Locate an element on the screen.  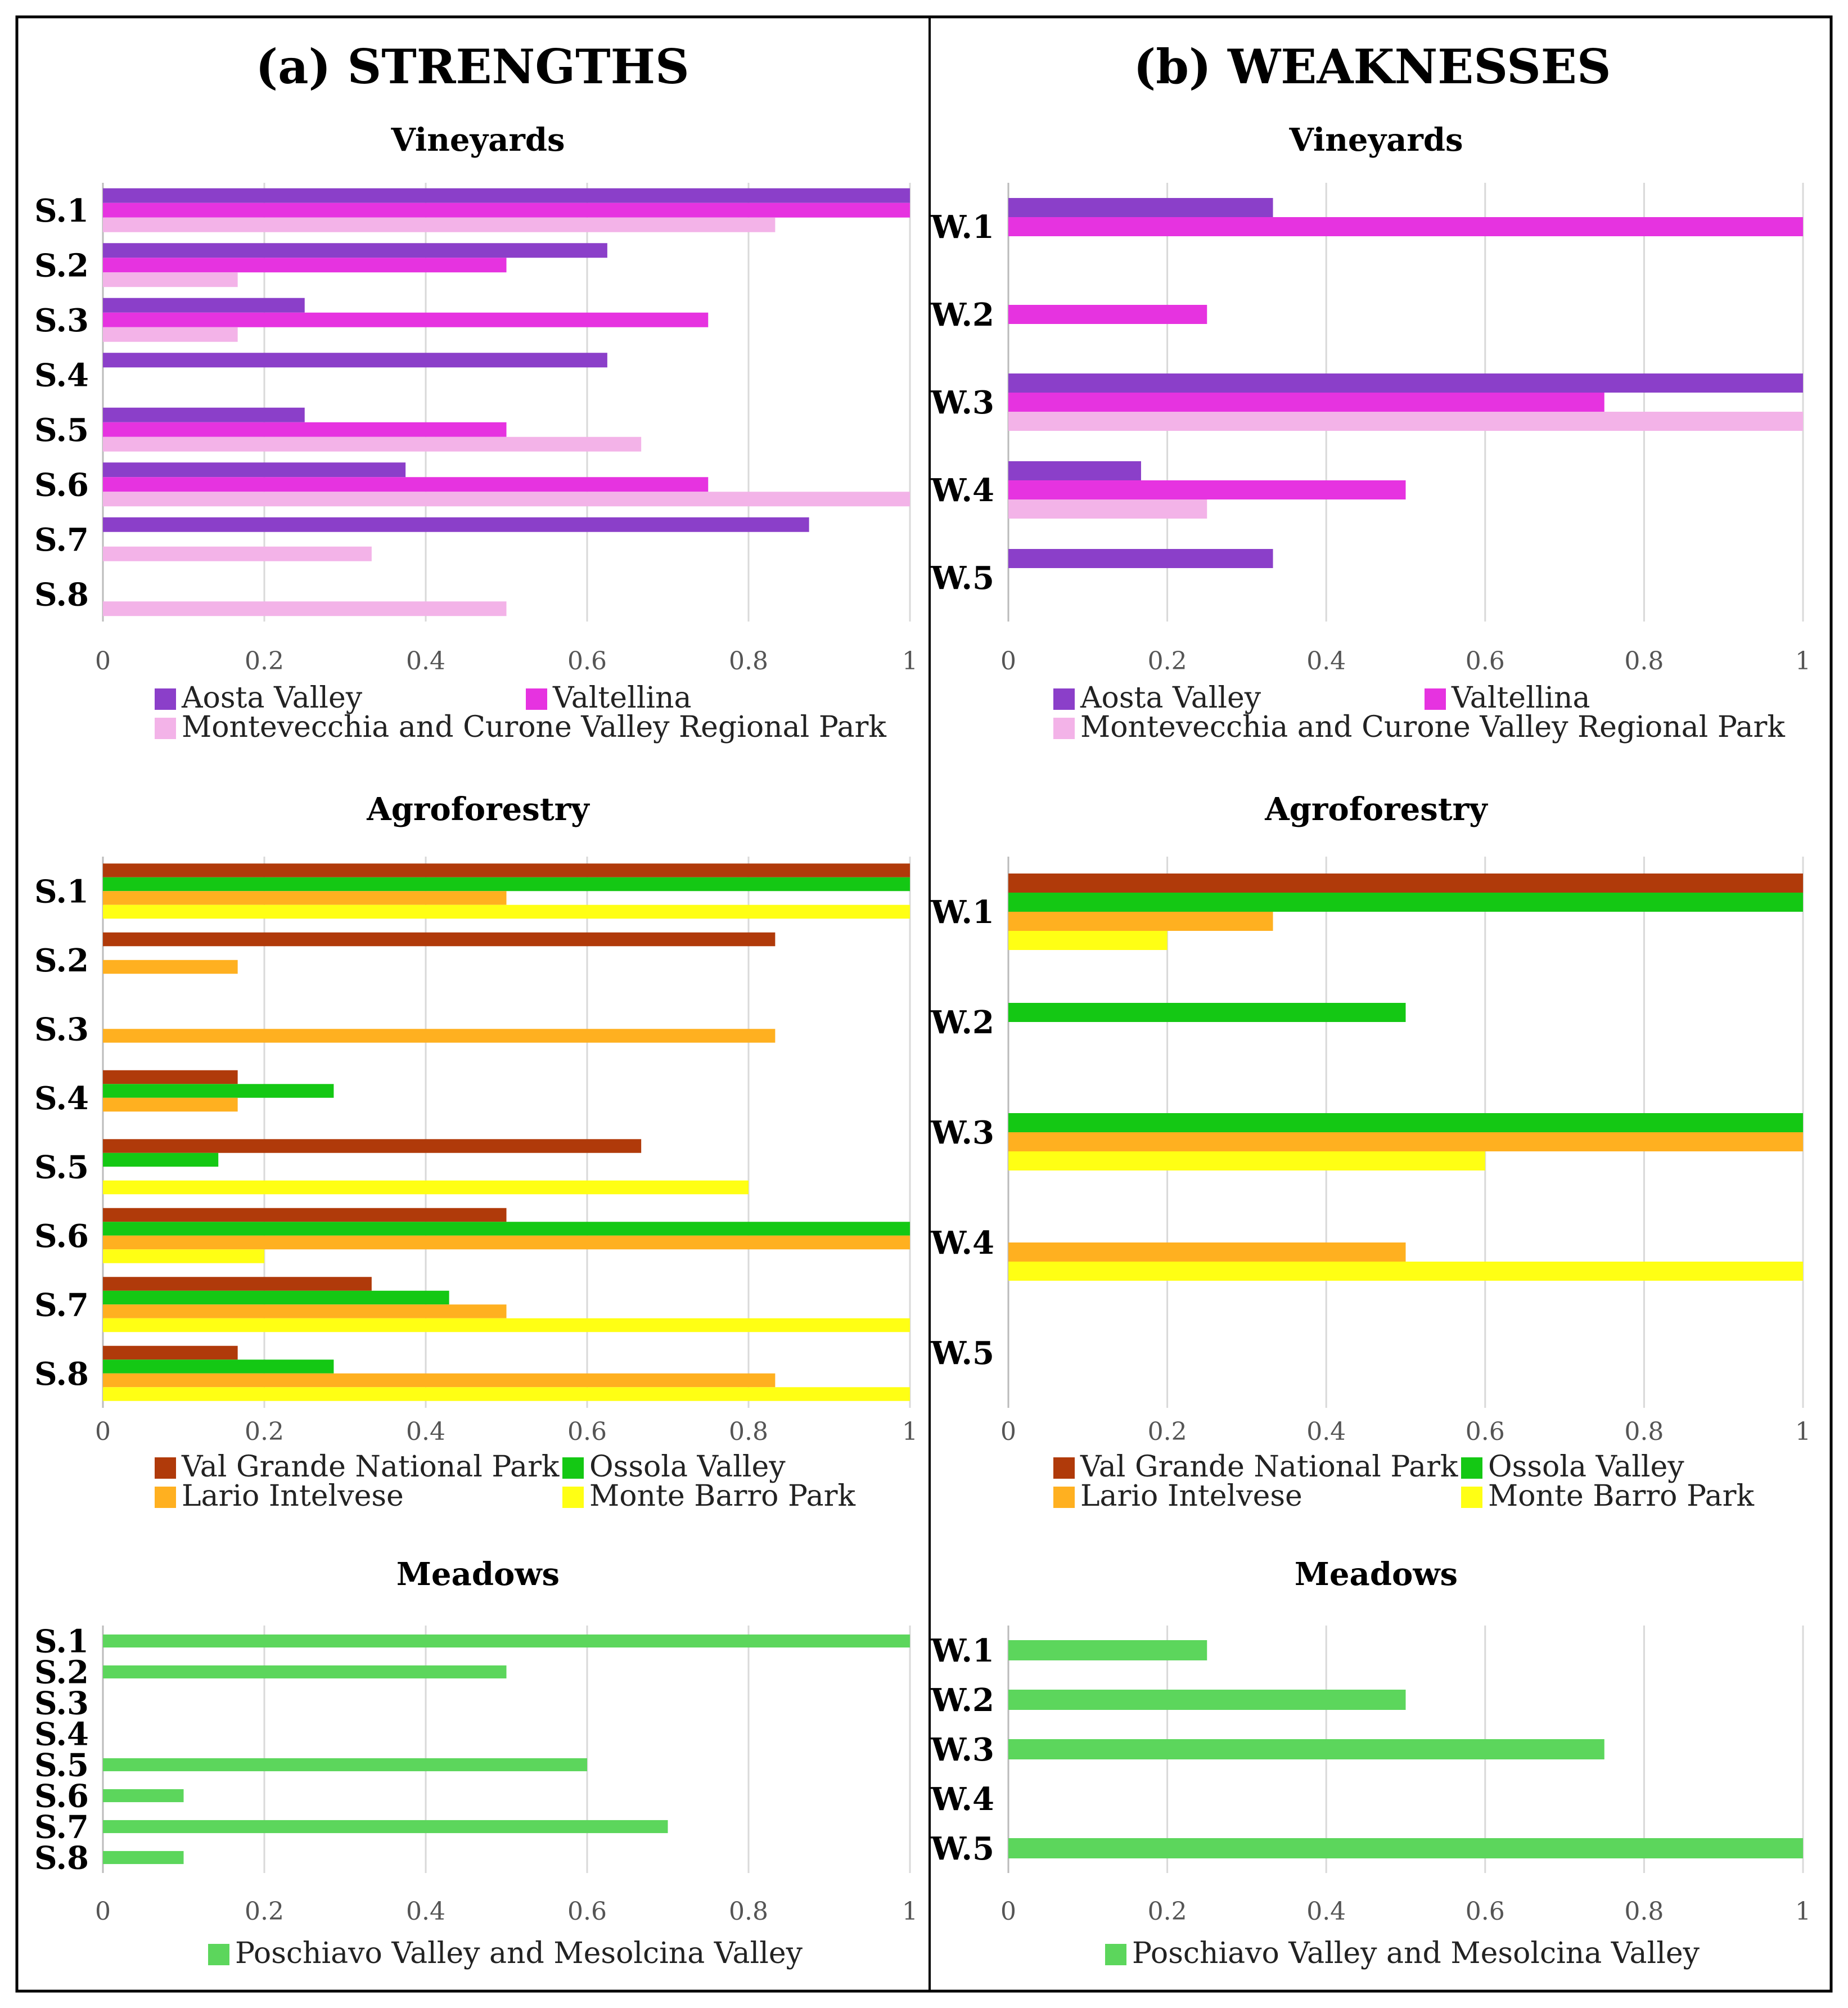
chart-weaknesses-meadows-tick-label: 0 is located at coordinates (1008, 1911).